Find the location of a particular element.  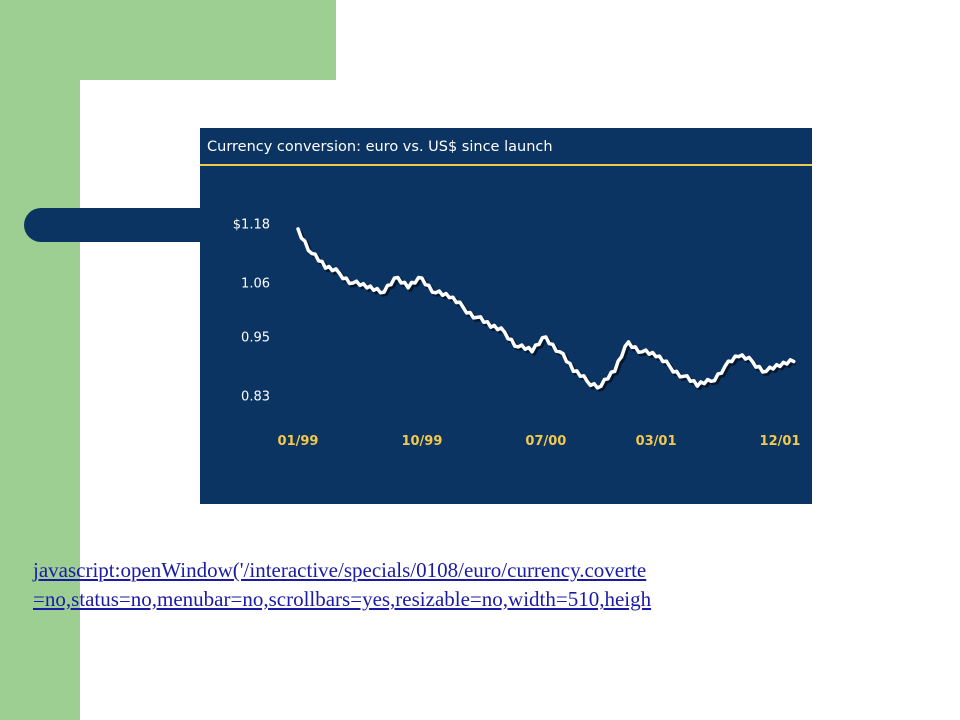

y-axis-ticks: $1.18 1.06 0.95 0.83 is located at coordinates (251, 311).